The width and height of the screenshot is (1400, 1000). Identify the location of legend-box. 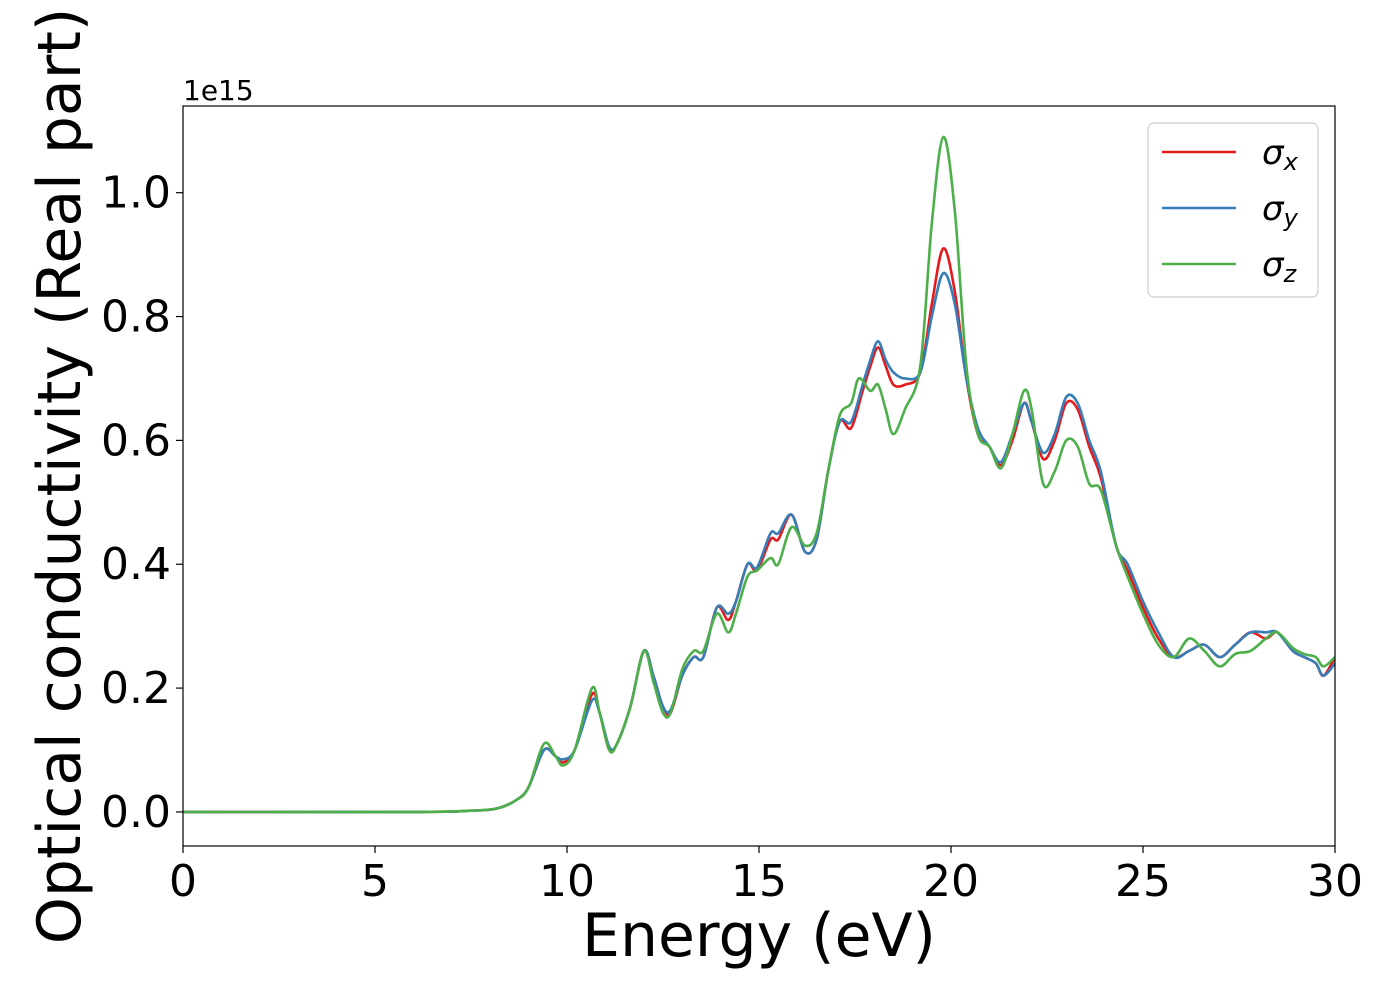
(1233, 210).